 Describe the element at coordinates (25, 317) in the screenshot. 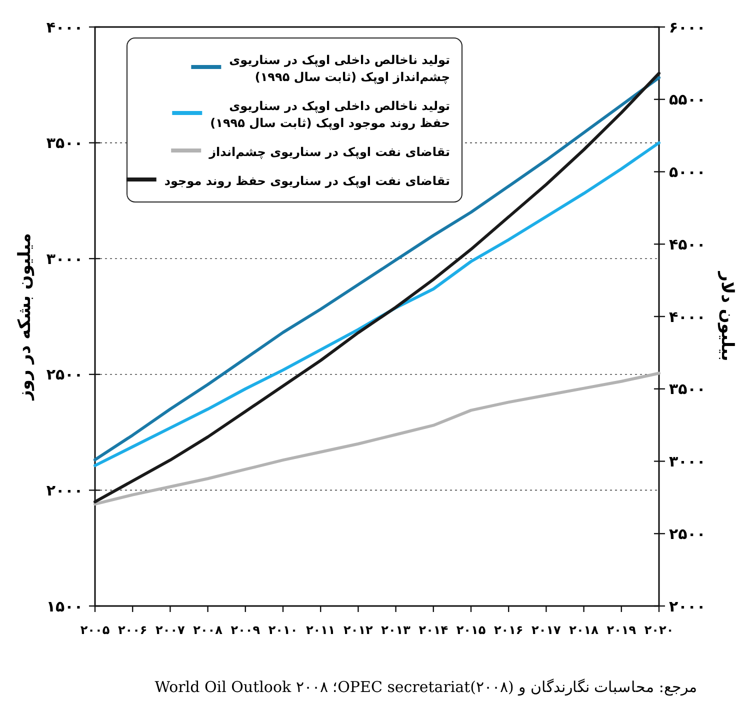

I see `y-axis-title: میلیون بشکه در روز` at that location.